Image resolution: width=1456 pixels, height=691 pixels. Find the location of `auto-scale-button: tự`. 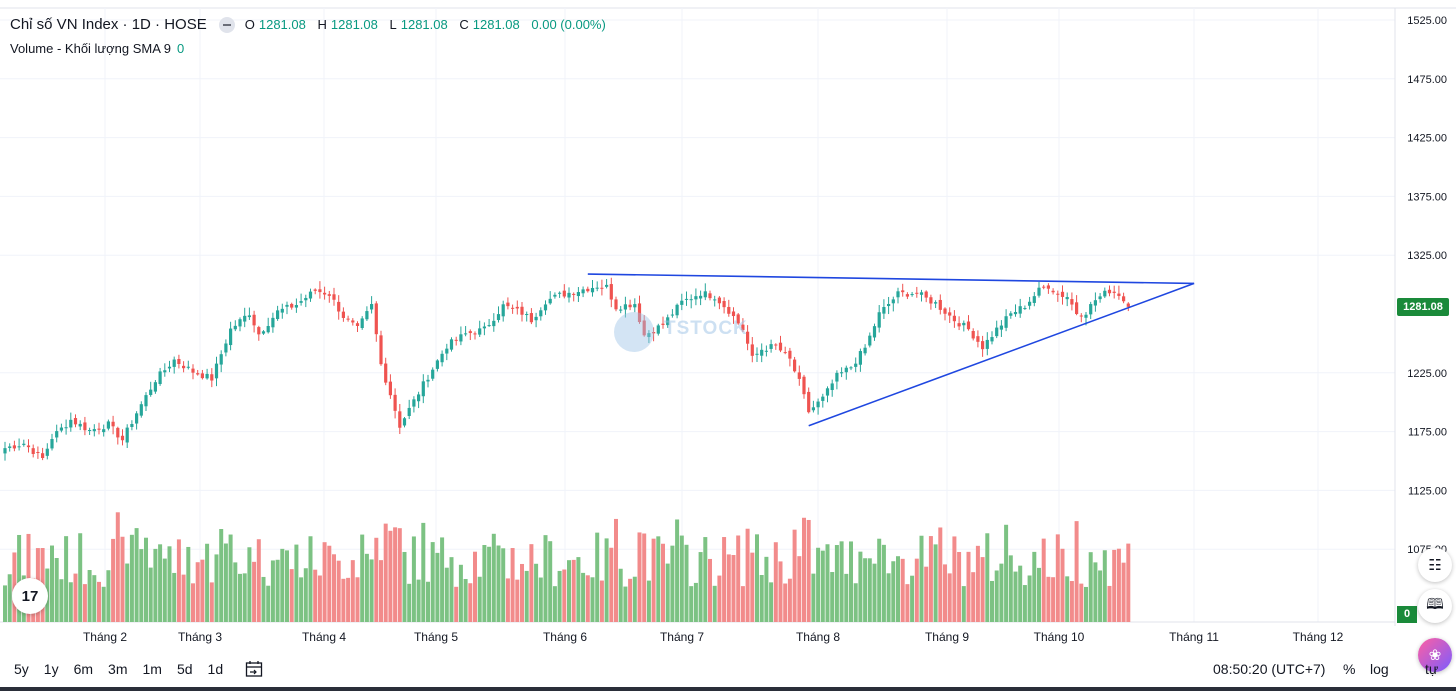

auto-scale-button: tự is located at coordinates (1432, 669).